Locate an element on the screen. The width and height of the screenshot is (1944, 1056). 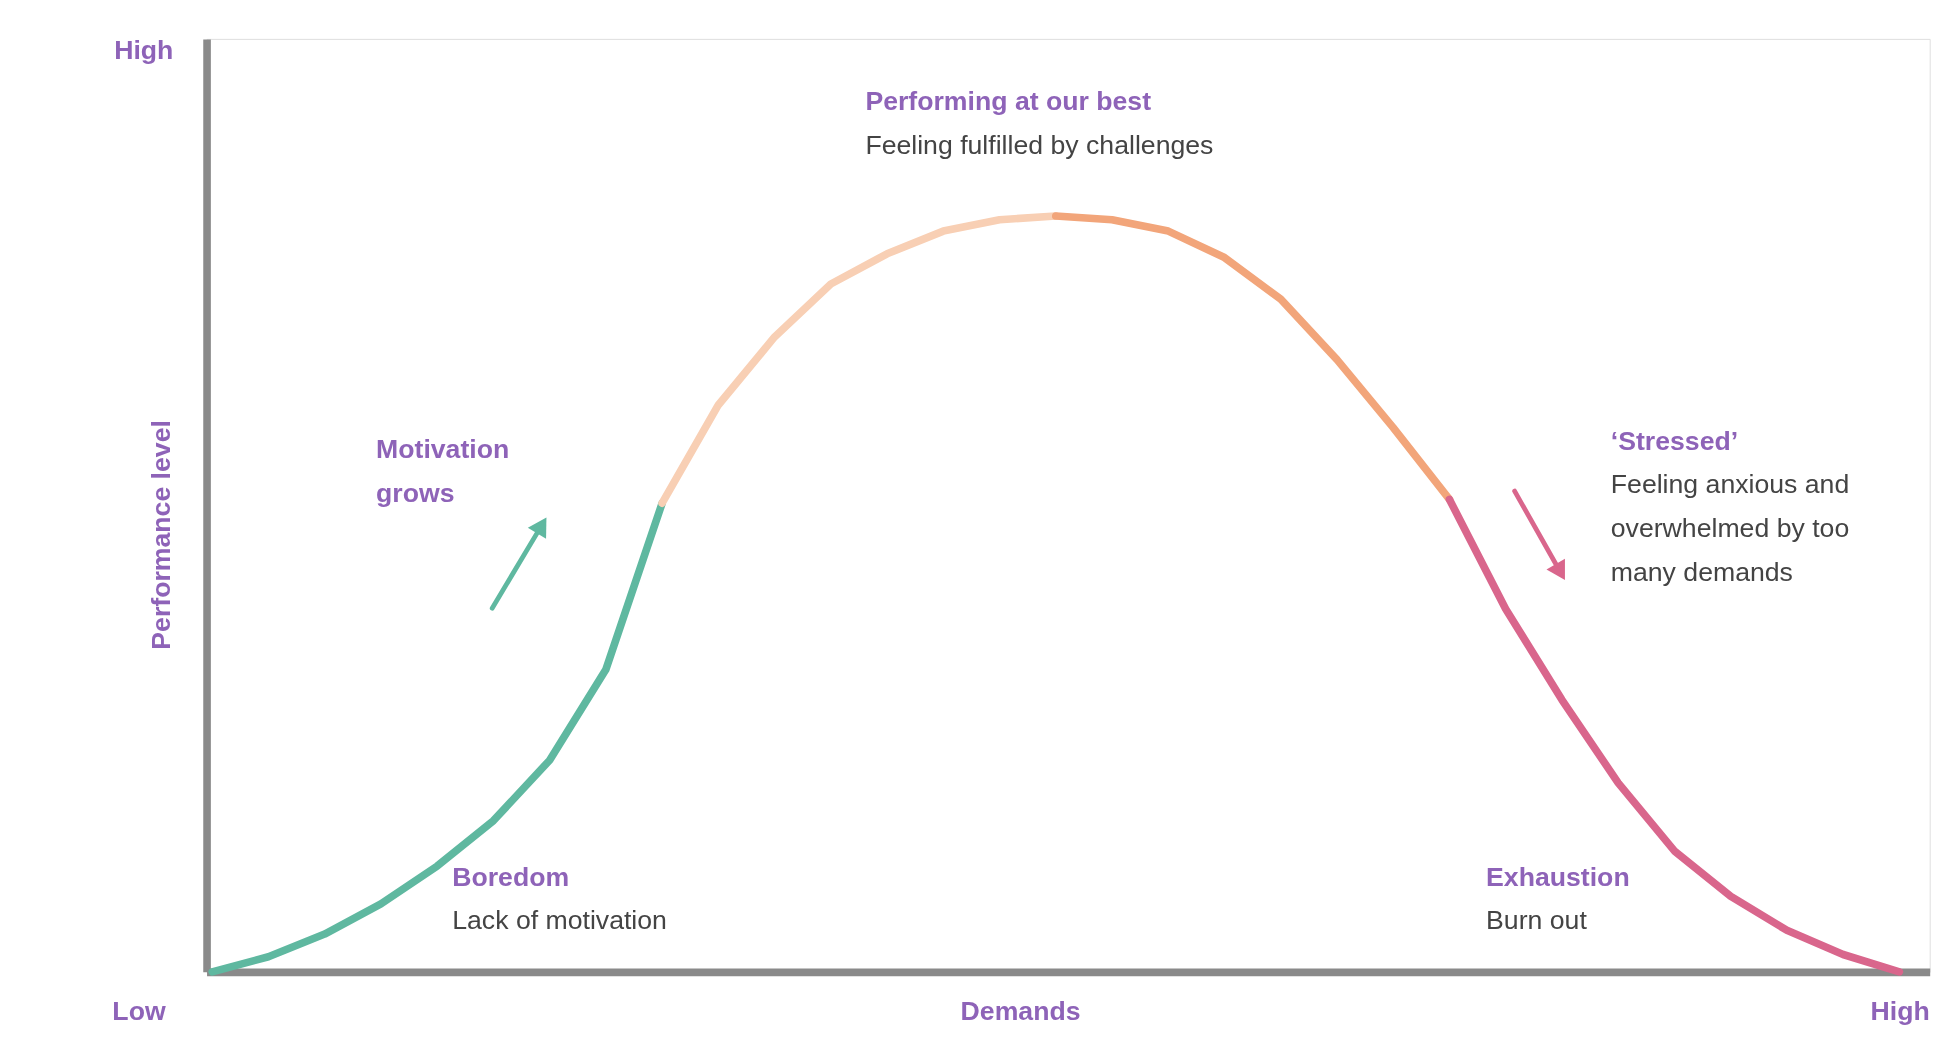
text: Feeling fulfilled by challenges is located at coordinates (1039, 145).